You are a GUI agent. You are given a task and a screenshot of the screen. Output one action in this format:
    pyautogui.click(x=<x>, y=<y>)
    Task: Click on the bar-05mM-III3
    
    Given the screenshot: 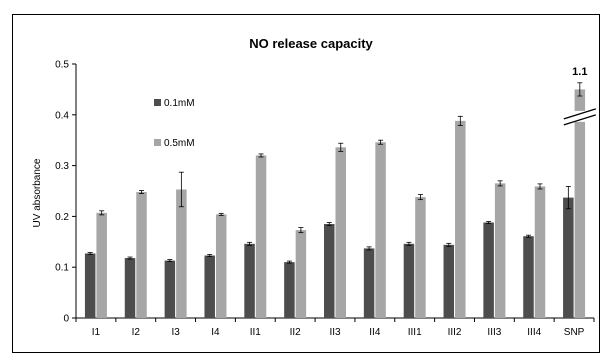 What is the action you would take?
    pyautogui.click(x=500, y=250)
    